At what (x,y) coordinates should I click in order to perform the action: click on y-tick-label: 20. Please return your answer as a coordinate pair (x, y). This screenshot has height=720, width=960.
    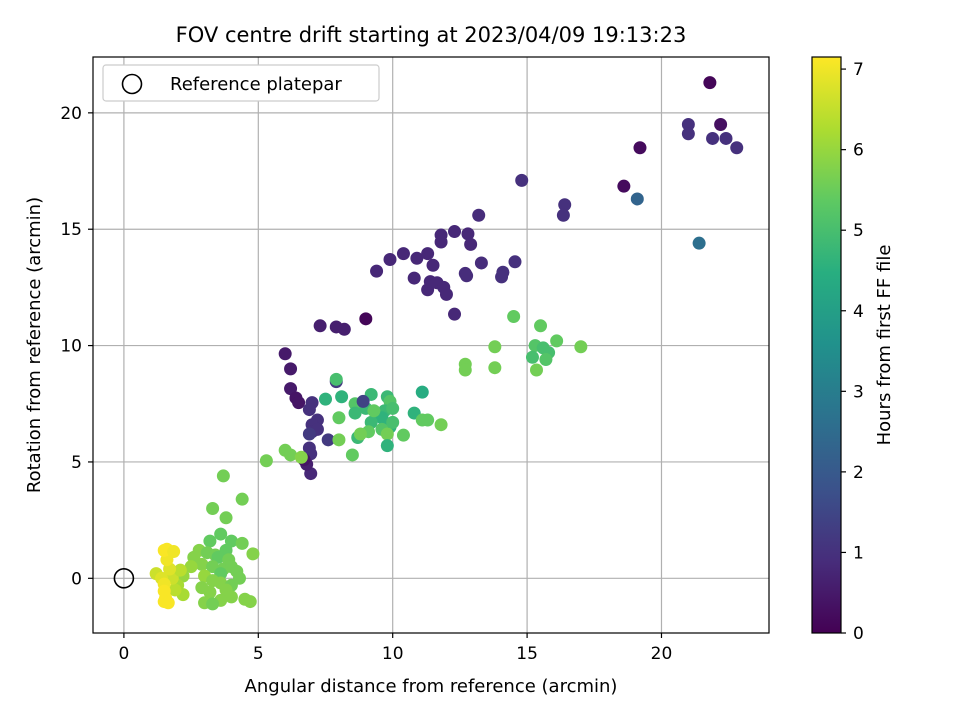
    Looking at the image, I should click on (71, 114).